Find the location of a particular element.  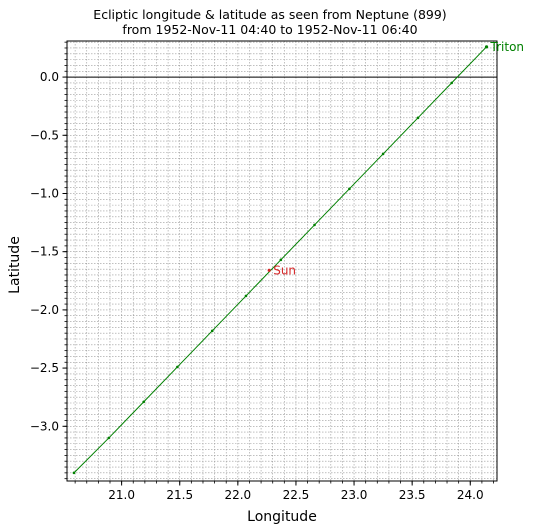

x-tick-label: 24.0 is located at coordinates (470, 495).